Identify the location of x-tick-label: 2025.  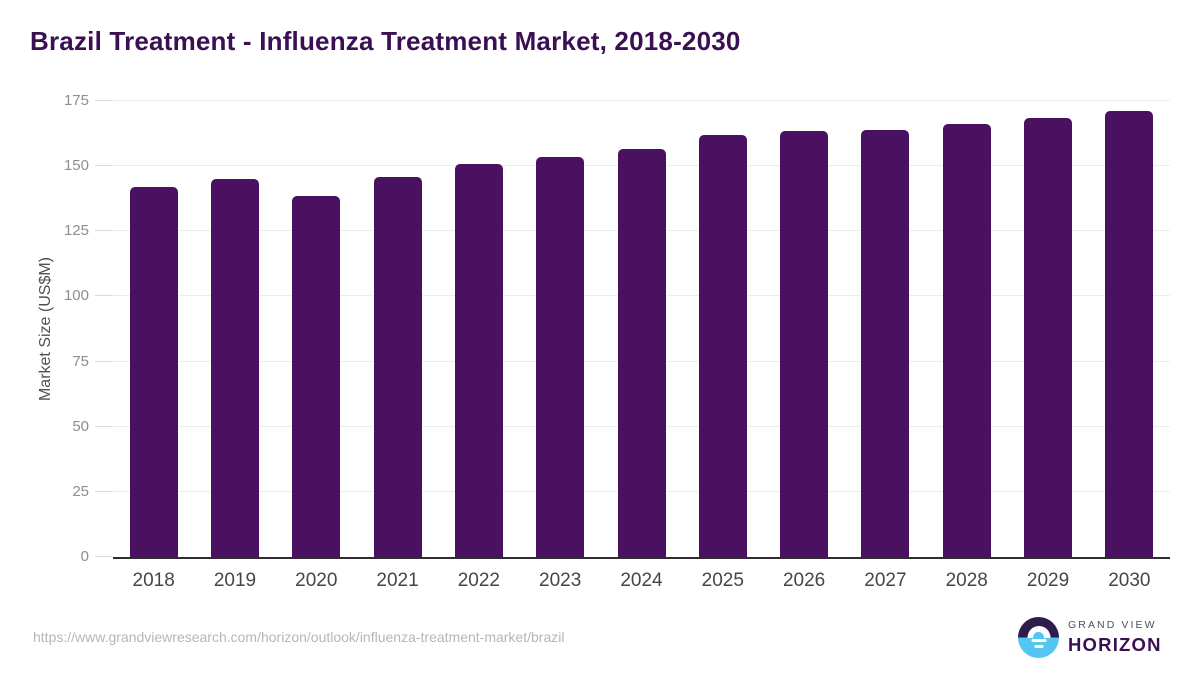
(722, 580).